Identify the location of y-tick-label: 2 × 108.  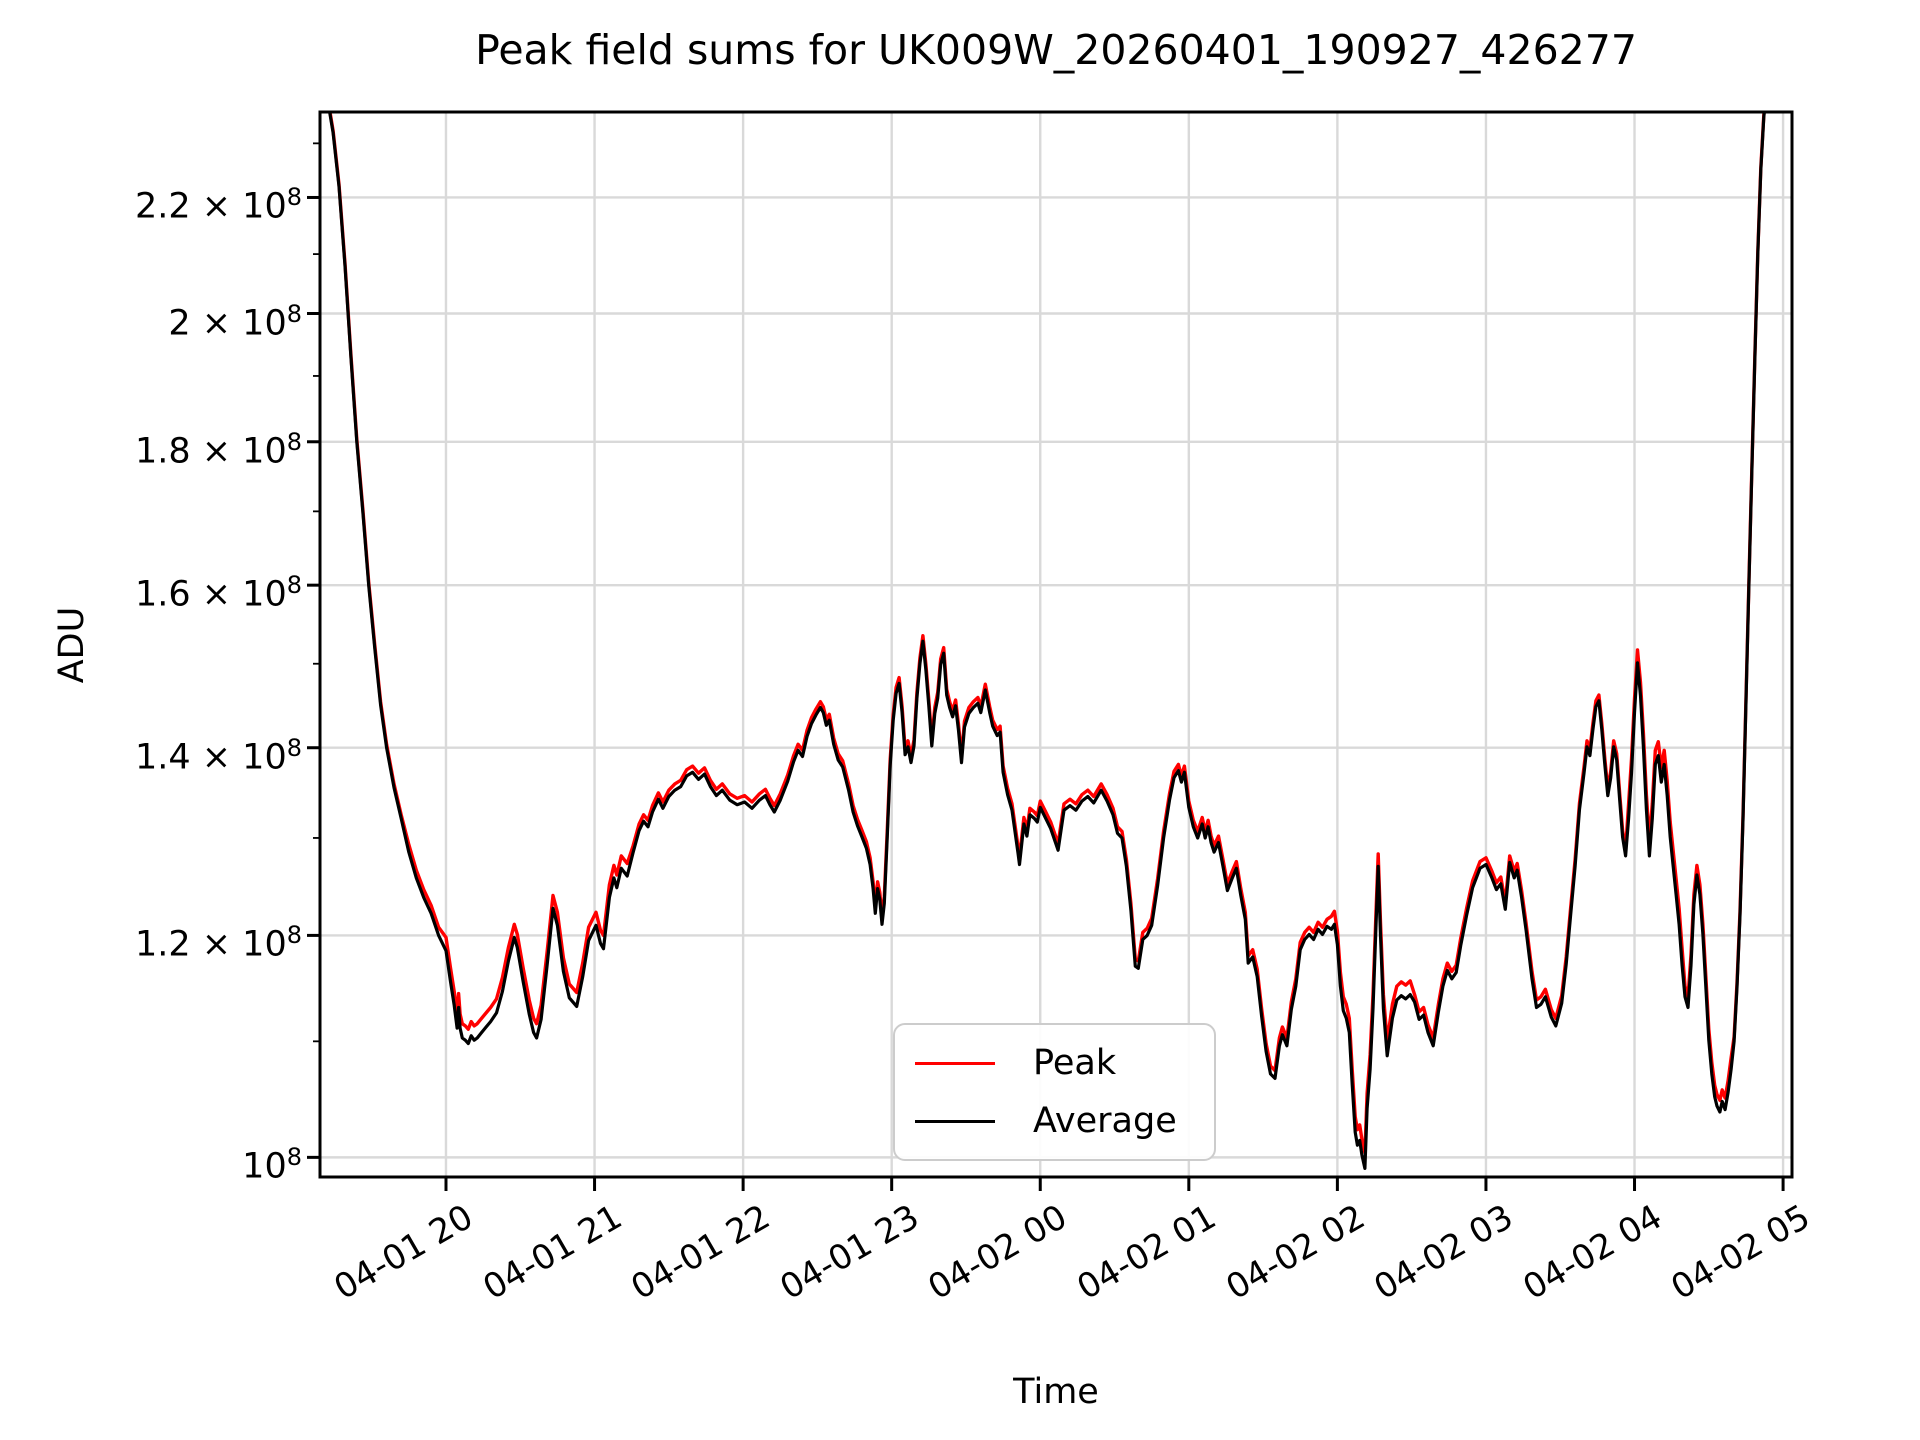
(235, 321).